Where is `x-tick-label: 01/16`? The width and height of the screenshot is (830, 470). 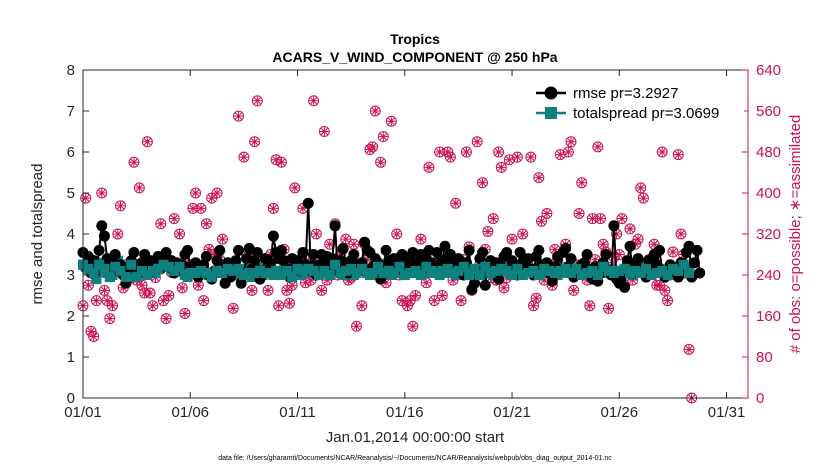
x-tick-label: 01/16 is located at coordinates (405, 412).